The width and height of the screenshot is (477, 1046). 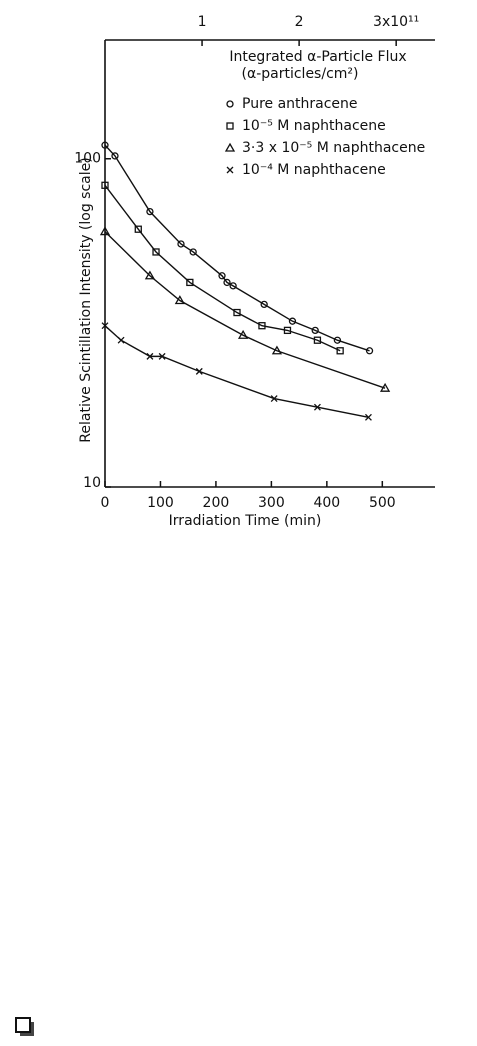 What do you see at coordinates (299, 22) in the screenshot?
I see `x2-tick-label: 2` at bounding box center [299, 22].